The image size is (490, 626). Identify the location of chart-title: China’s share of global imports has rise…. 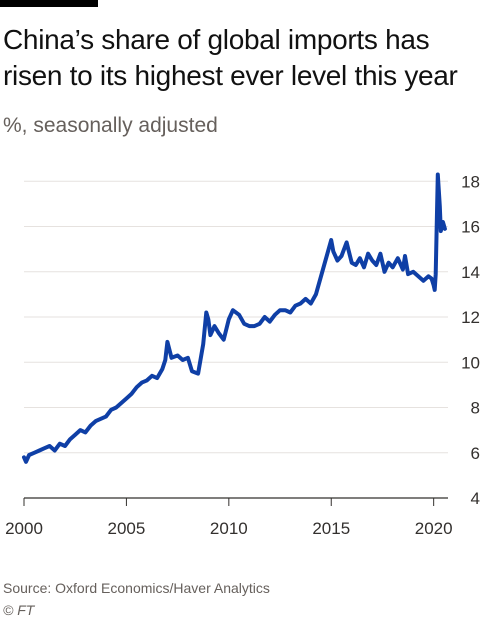
(230, 57).